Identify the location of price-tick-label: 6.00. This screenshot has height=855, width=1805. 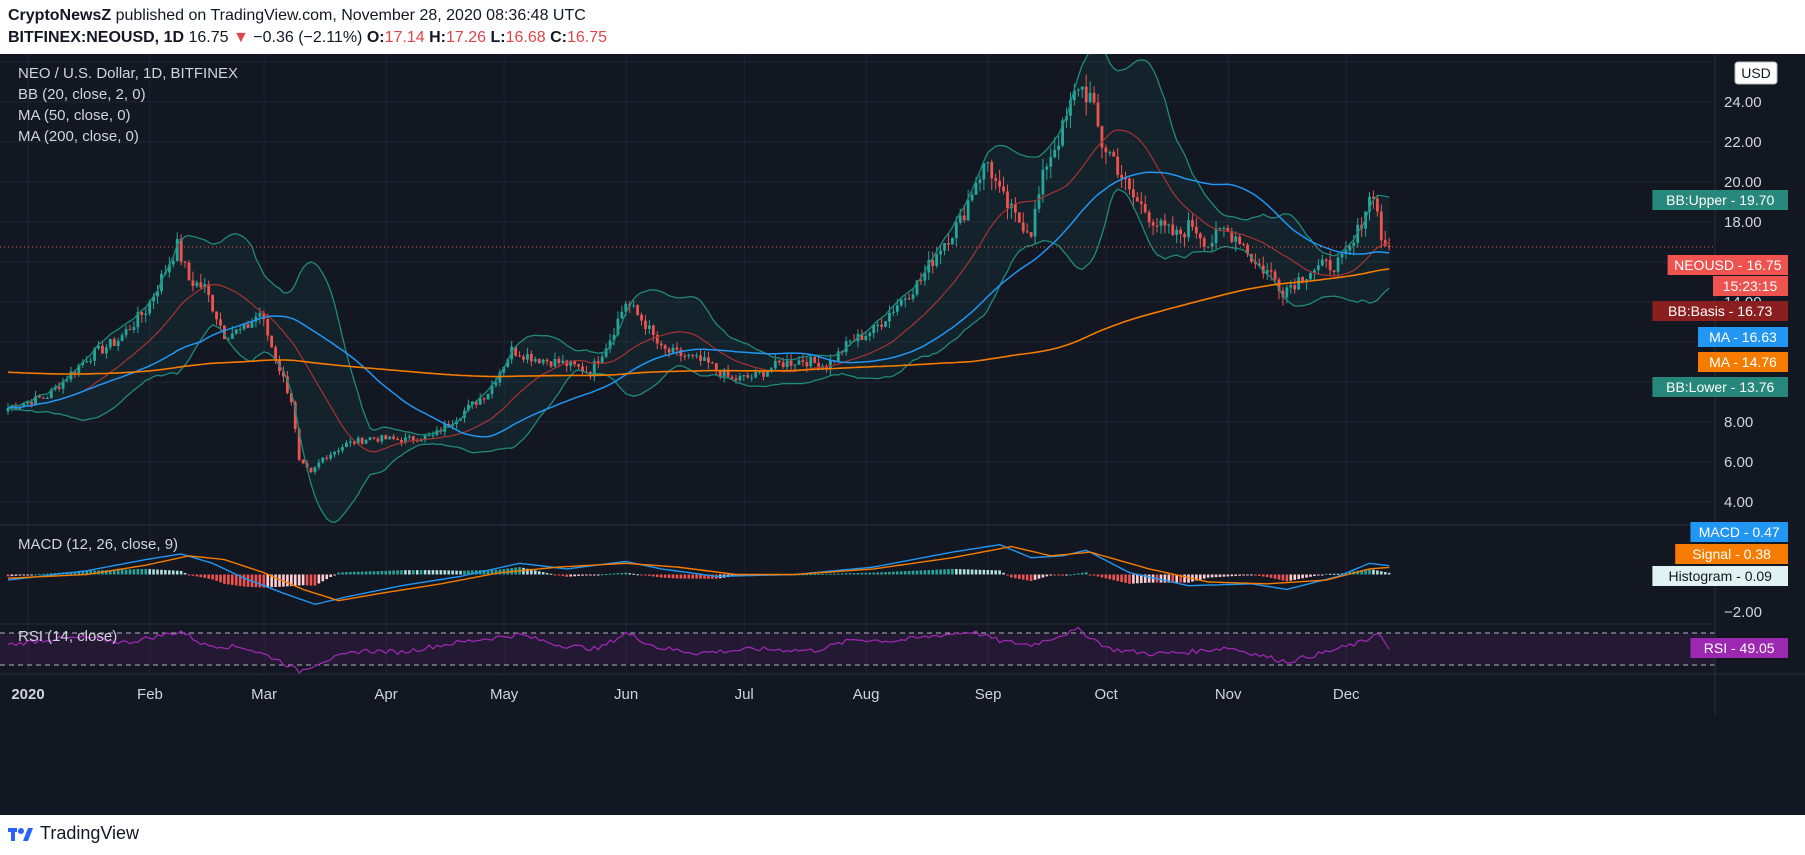
(1738, 462).